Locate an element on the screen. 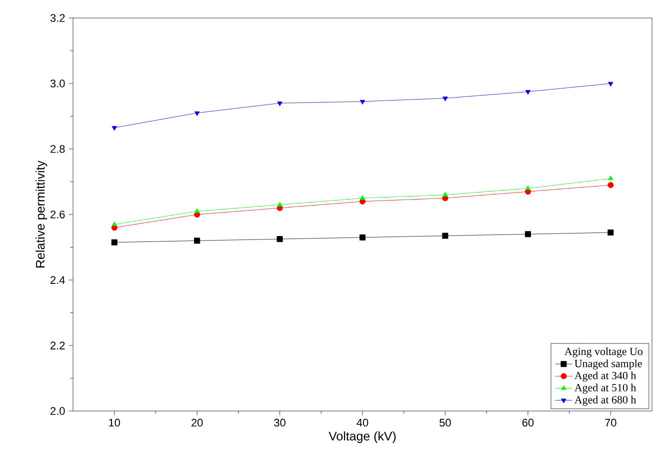 The width and height of the screenshot is (654, 476). y-axis-title: Relative permittivity is located at coordinates (42, 214).